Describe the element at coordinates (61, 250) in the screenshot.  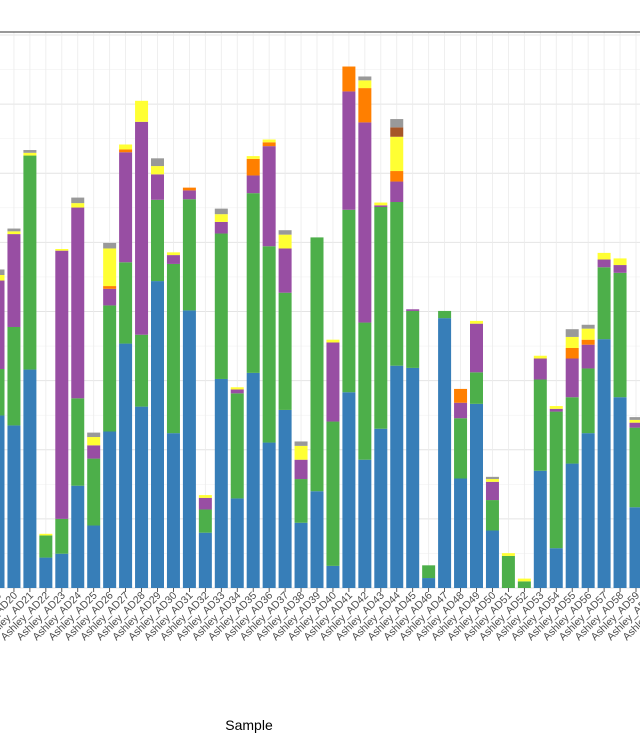
I see `bar-segment-AD23-s5` at that location.